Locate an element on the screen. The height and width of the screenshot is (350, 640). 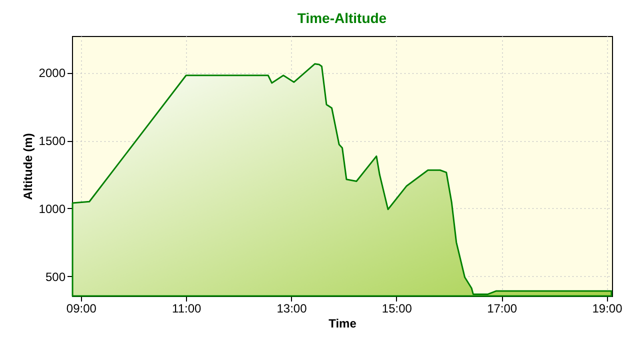
x-tick-label: 13:00 is located at coordinates (292, 309).